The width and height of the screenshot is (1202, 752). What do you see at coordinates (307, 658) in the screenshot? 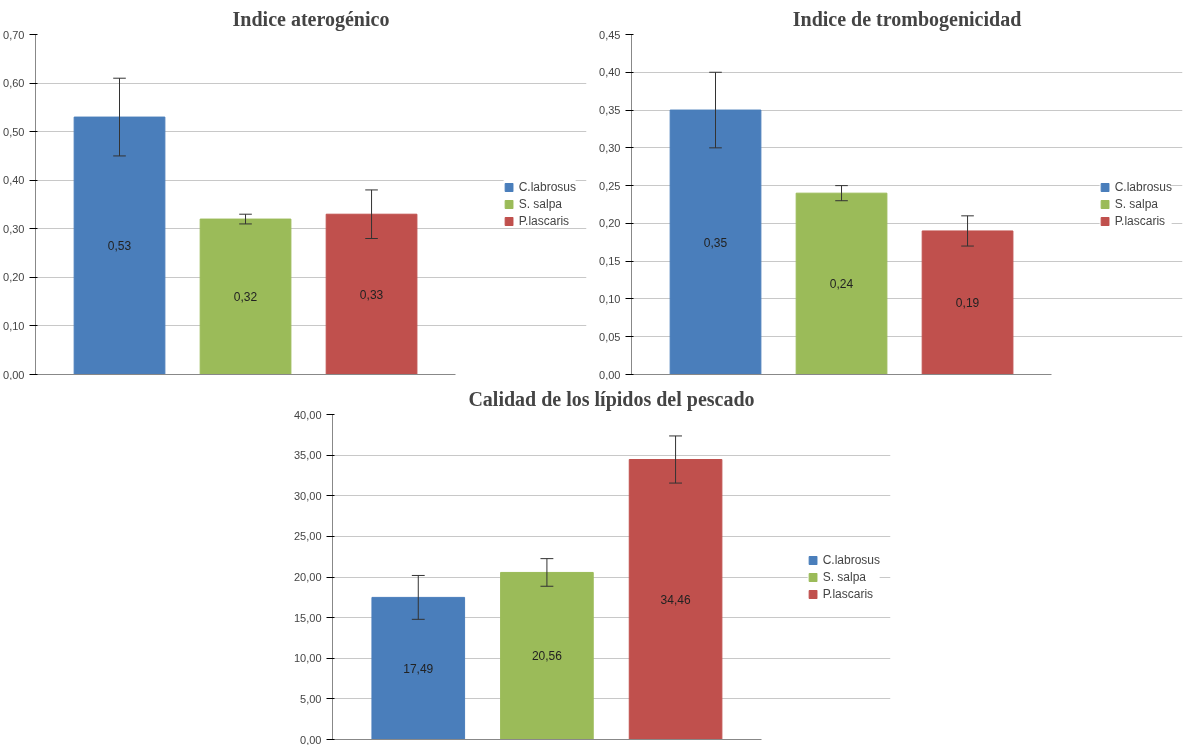
I see `y-tick-label: 10,00` at bounding box center [307, 658].